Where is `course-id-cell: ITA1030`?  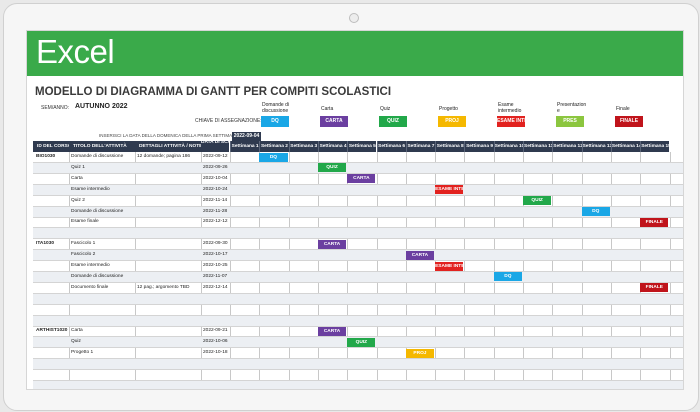
course-id-cell: ITA1030 is located at coordinates (45, 244).